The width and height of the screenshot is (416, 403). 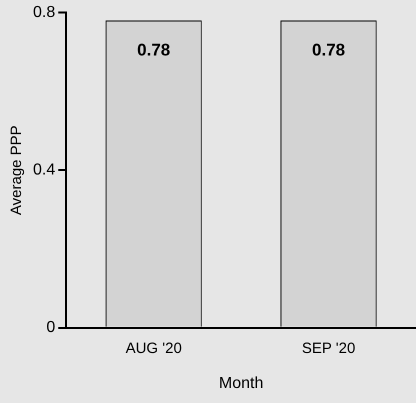 What do you see at coordinates (44, 13) in the screenshot?
I see `y-tick-label: 0.8` at bounding box center [44, 13].